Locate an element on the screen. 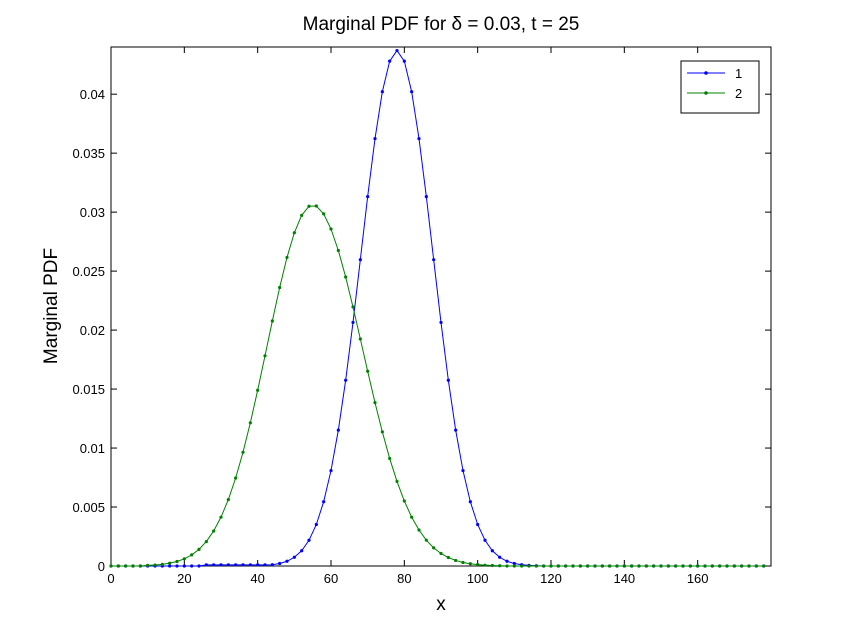 The image size is (850, 637). x-tick-label: 40 is located at coordinates (257, 578).